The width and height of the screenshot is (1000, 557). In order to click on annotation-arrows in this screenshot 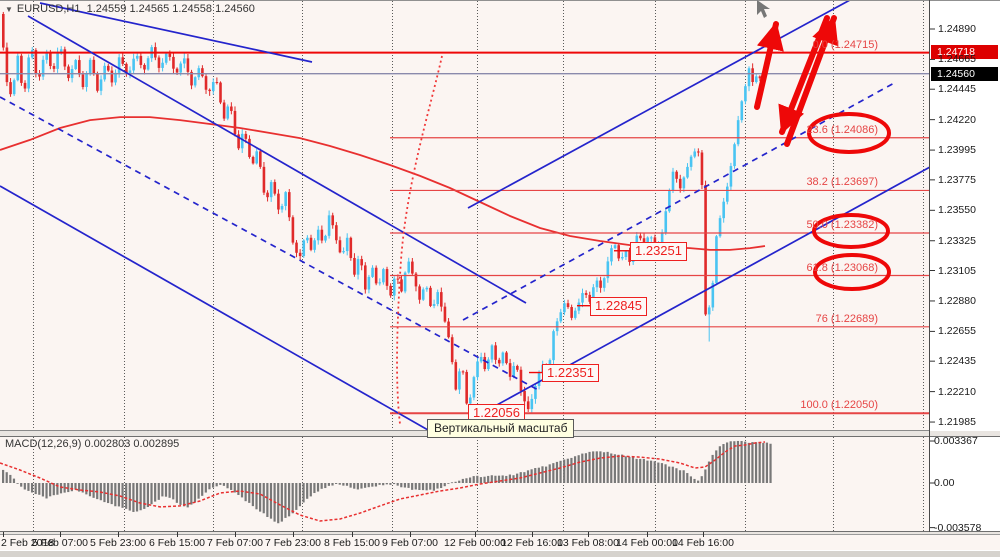, I will do `click(796, 81)`.